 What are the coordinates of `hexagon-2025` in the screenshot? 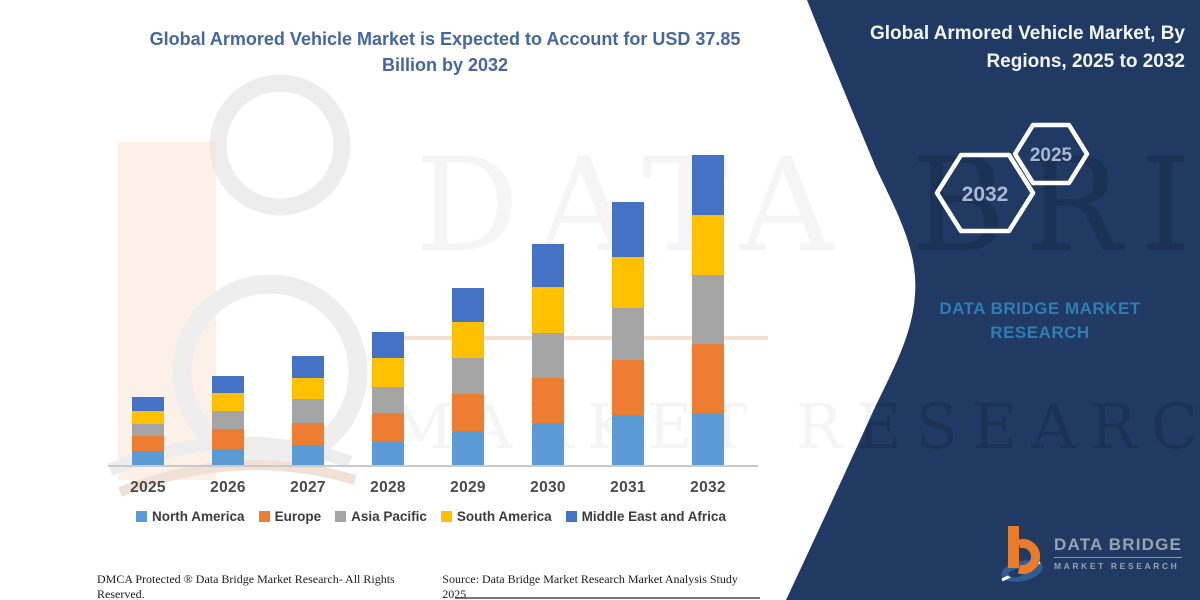 It's located at (1051, 154).